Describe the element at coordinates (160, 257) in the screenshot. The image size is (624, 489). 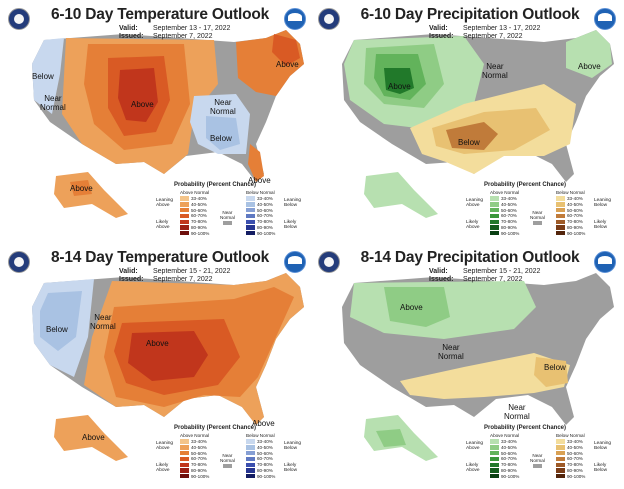
I see `panel-title: 8-14 Day Temperature Outlook` at that location.